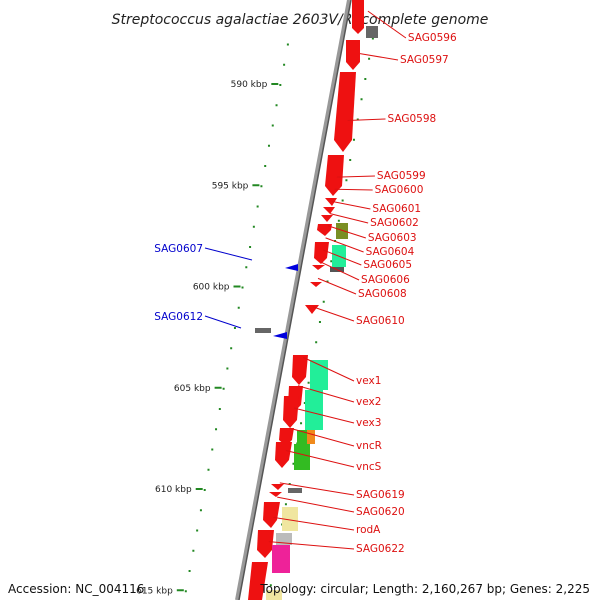 The image size is (600, 600). What do you see at coordinates (368, 530) in the screenshot?
I see `gene-label-rodA: rodA` at bounding box center [368, 530].